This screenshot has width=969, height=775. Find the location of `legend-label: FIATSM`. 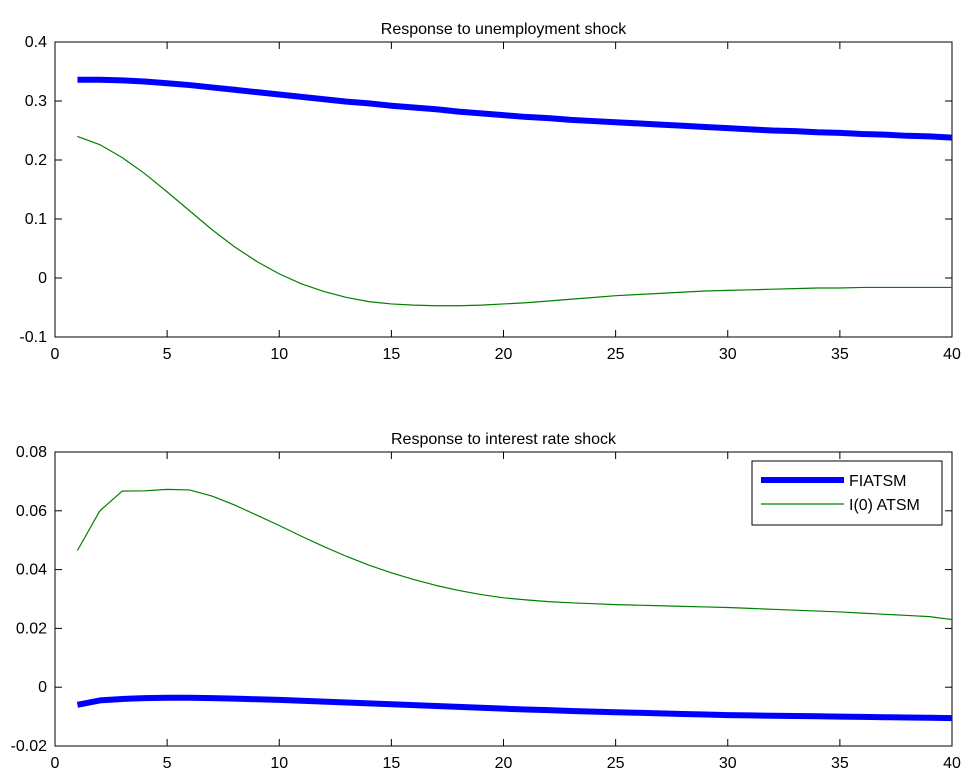

legend-label: FIATSM is located at coordinates (877, 481).